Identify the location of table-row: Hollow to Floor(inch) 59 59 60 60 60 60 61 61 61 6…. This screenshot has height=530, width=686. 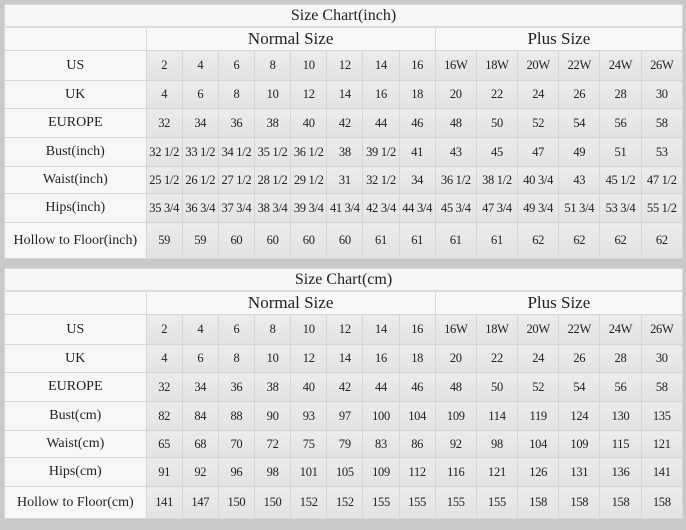
(344, 240).